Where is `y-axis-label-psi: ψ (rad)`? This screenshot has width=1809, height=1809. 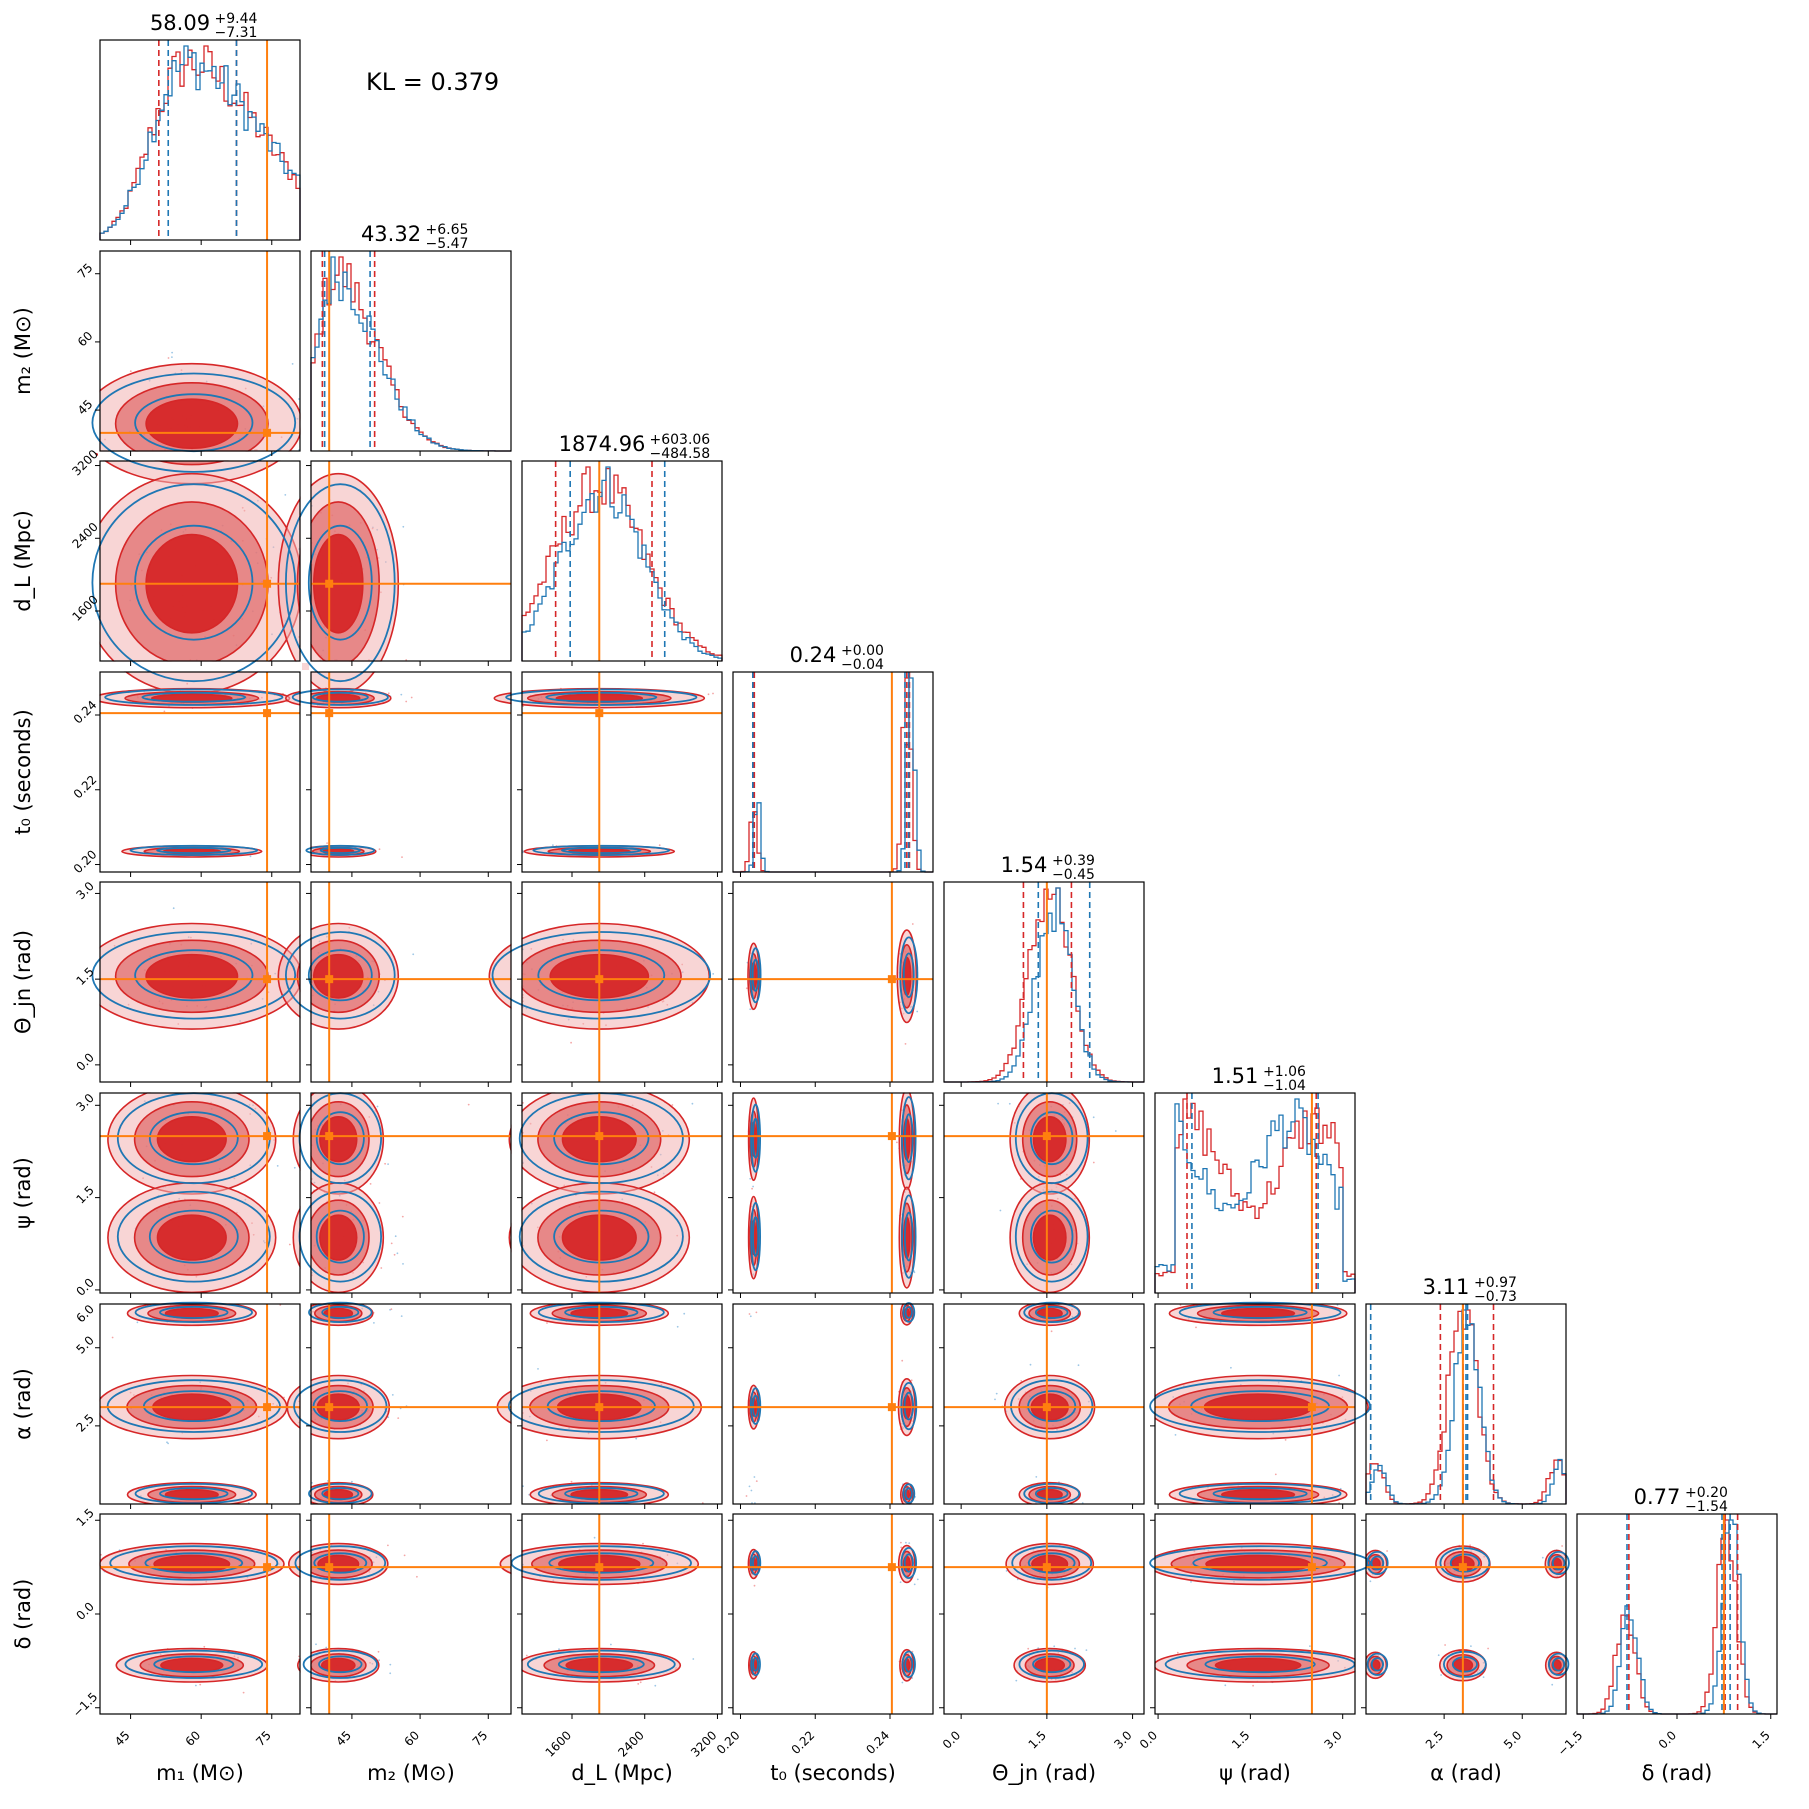
y-axis-label-psi: ψ (rad) is located at coordinates (23, 1193).